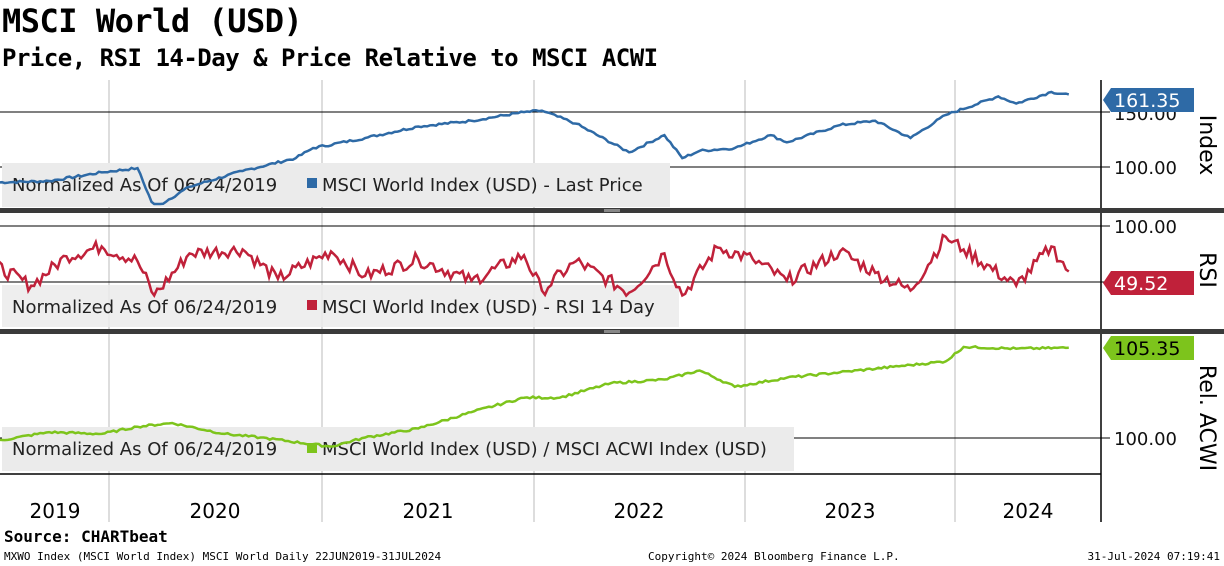  I want to click on relative-last-value: 105.35, so click(1147, 349).